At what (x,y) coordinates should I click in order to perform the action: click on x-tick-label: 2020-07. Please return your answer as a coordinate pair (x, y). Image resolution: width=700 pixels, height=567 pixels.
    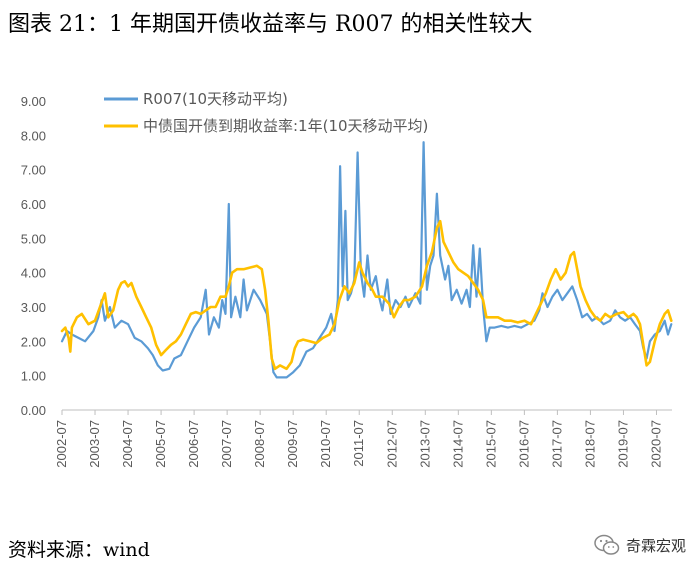
    Looking at the image, I should click on (655, 444).